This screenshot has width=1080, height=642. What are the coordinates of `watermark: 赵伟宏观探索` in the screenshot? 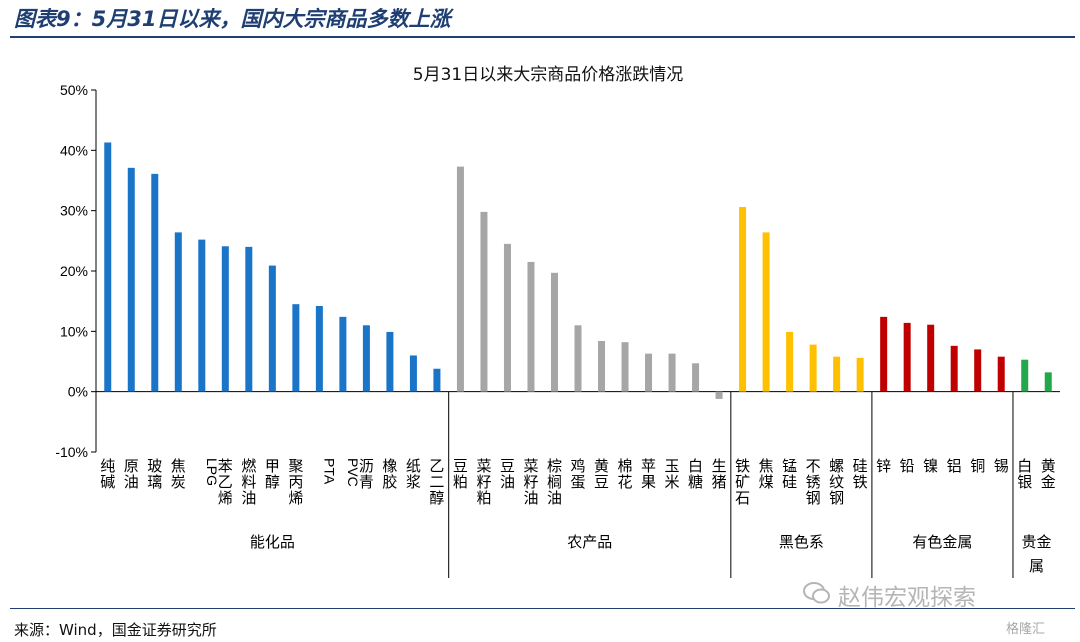 It's located at (907, 598).